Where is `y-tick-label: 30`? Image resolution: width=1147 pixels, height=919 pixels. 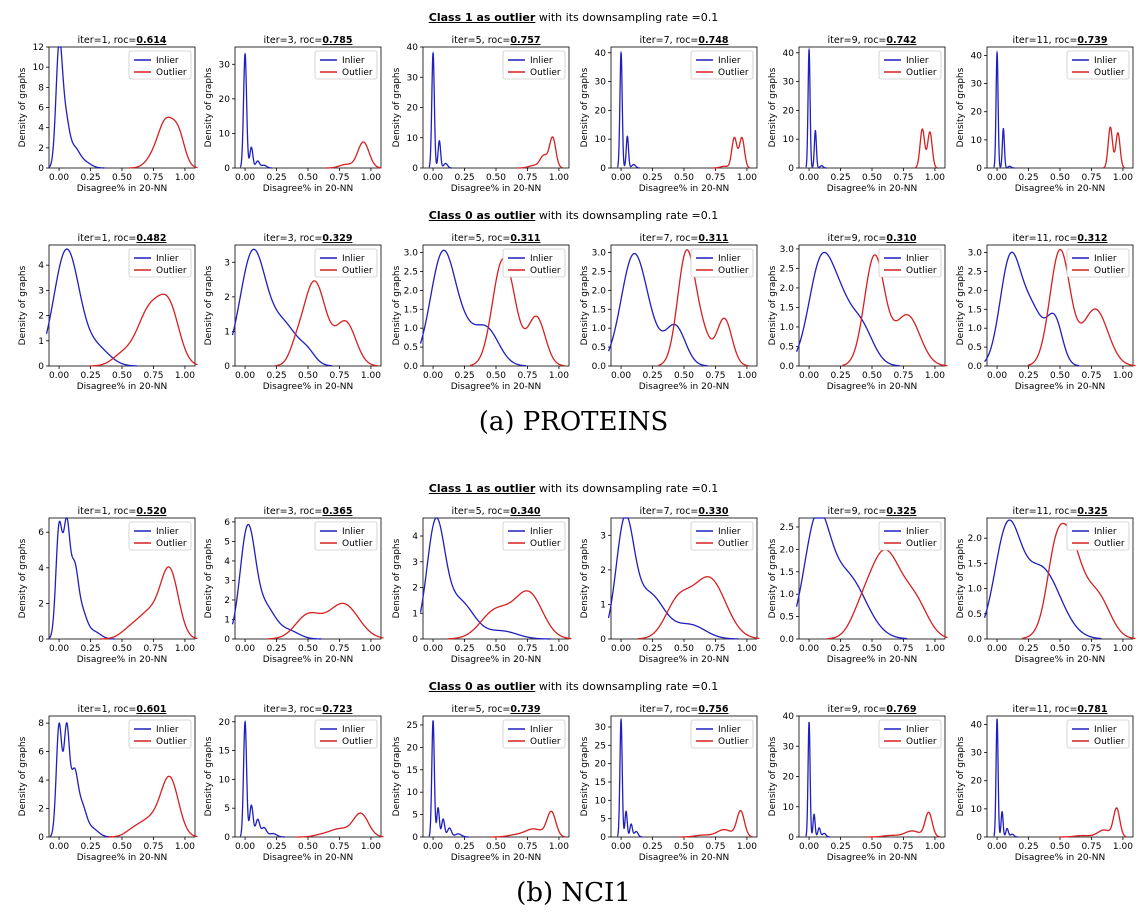
y-tick-label: 30 is located at coordinates (413, 78).